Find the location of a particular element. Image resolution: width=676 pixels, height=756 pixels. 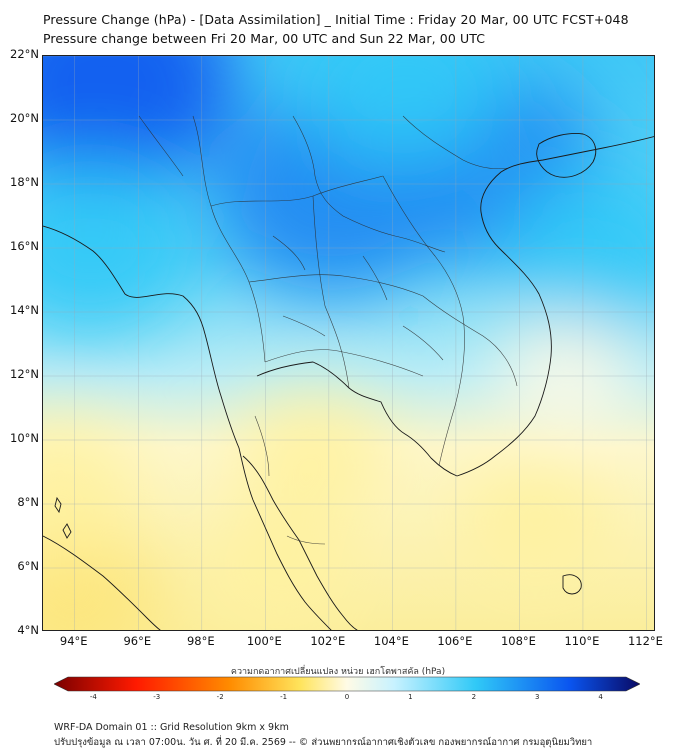

lon-label: 94°E is located at coordinates (73, 641).